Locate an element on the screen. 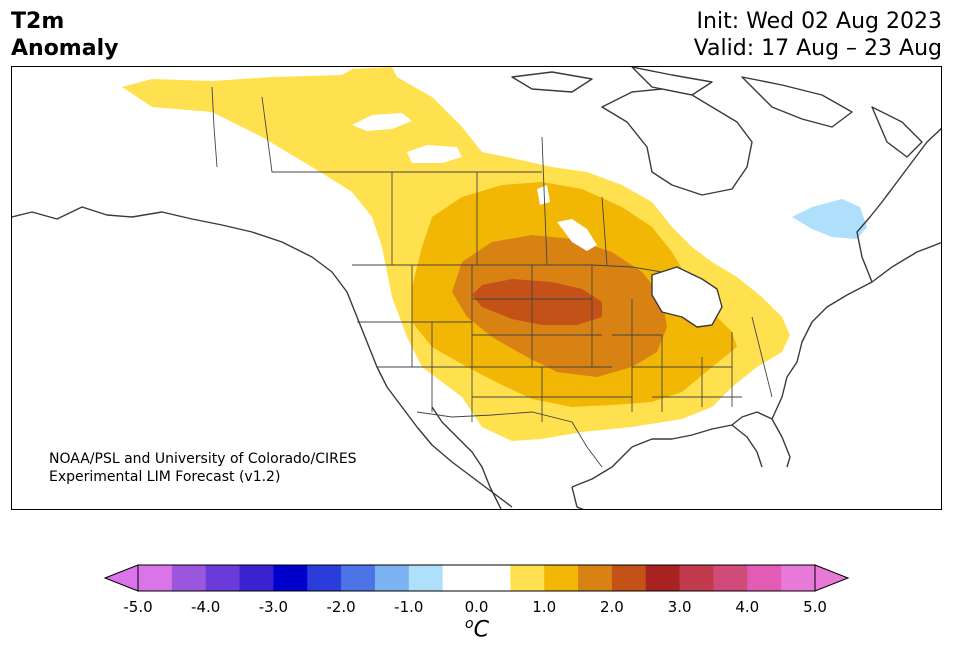 The height and width of the screenshot is (656, 953). colorbar-tick-label: 3.0 is located at coordinates (679, 607).